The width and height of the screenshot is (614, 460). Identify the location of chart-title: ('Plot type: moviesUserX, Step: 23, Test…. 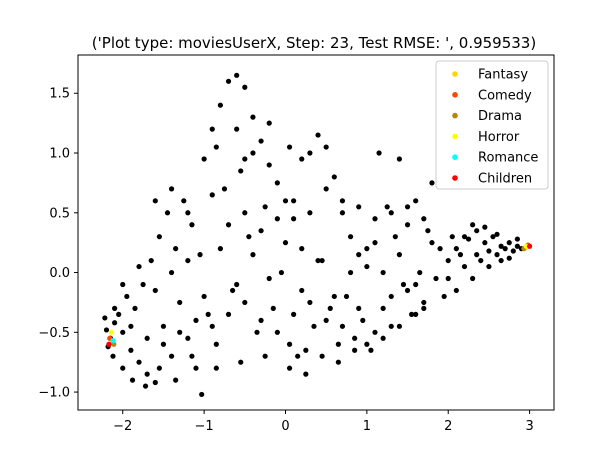
(314, 43).